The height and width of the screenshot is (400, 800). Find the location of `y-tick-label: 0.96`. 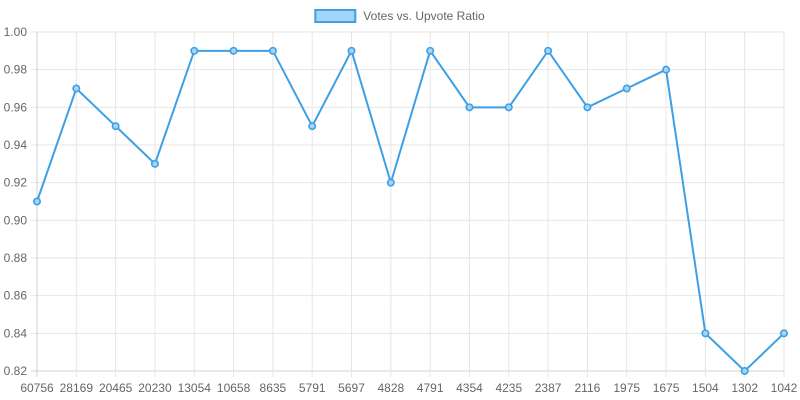

y-tick-label: 0.96 is located at coordinates (16, 107).